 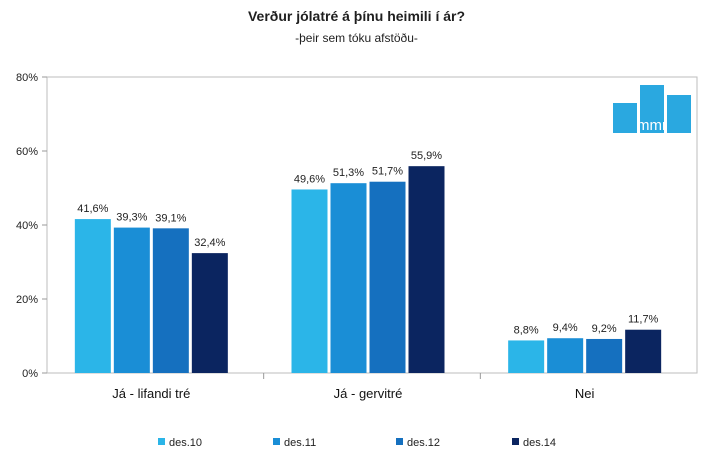 What do you see at coordinates (30, 374) in the screenshot?
I see `y-tick-label: 0%` at bounding box center [30, 374].